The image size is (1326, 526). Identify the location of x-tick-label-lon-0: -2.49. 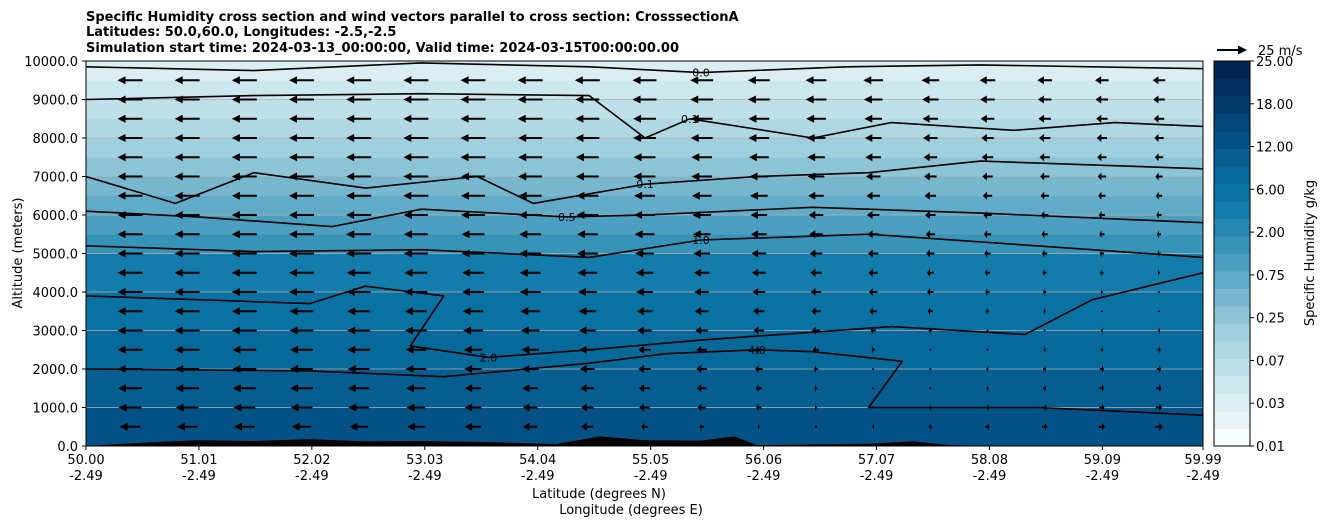
(86, 476).